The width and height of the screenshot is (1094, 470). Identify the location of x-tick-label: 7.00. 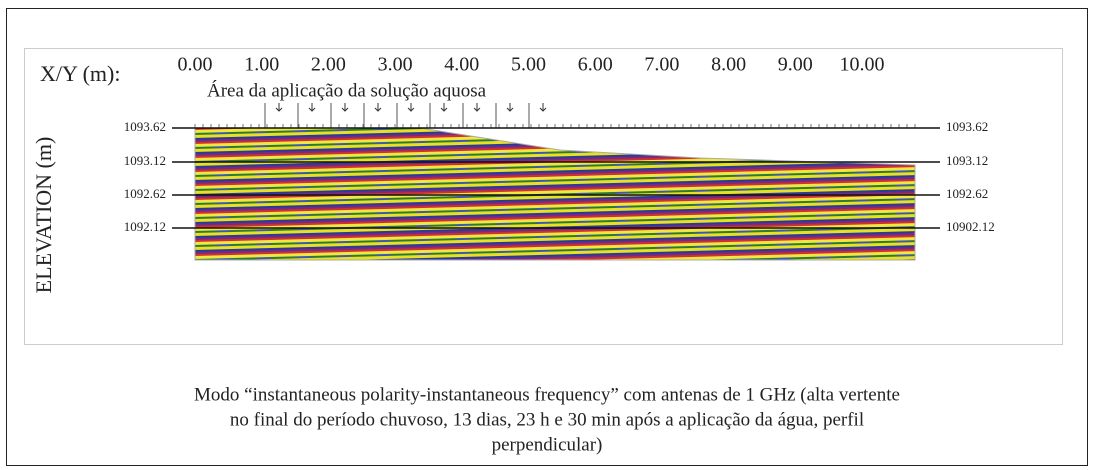
(661, 65).